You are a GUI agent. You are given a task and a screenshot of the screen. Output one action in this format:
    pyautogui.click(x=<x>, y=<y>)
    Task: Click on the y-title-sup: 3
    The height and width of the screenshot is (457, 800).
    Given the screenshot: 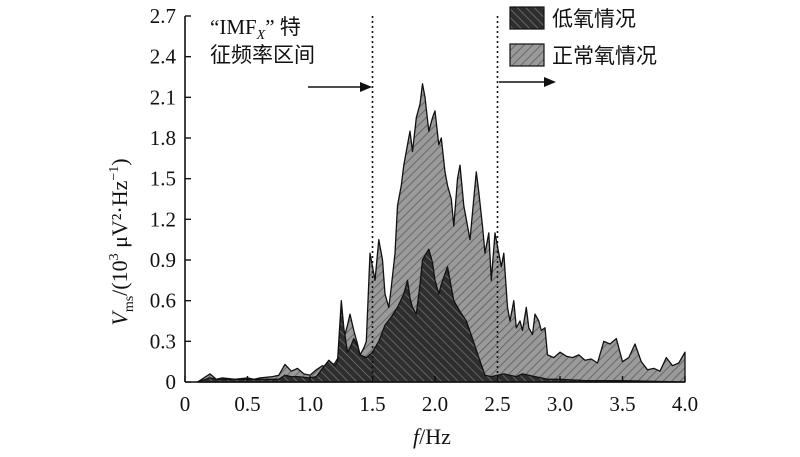 What is the action you would take?
    pyautogui.click(x=114, y=256)
    